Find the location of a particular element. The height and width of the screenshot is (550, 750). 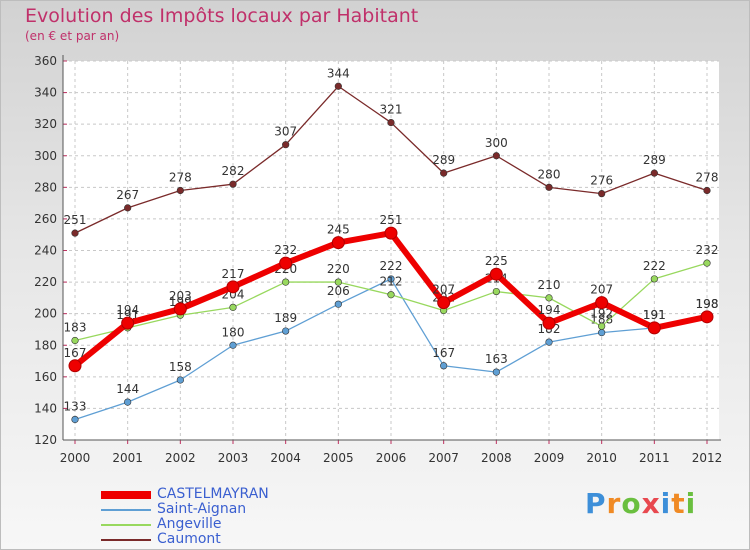

data-label-caumont: 344 is located at coordinates (338, 73).